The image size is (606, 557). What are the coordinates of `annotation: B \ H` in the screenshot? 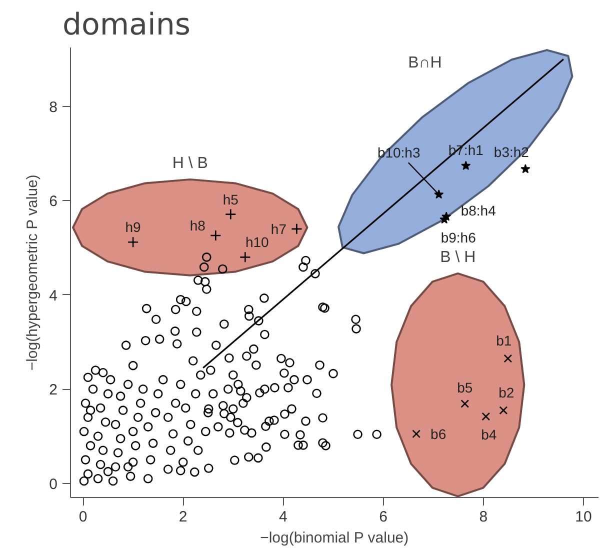 It's located at (458, 257).